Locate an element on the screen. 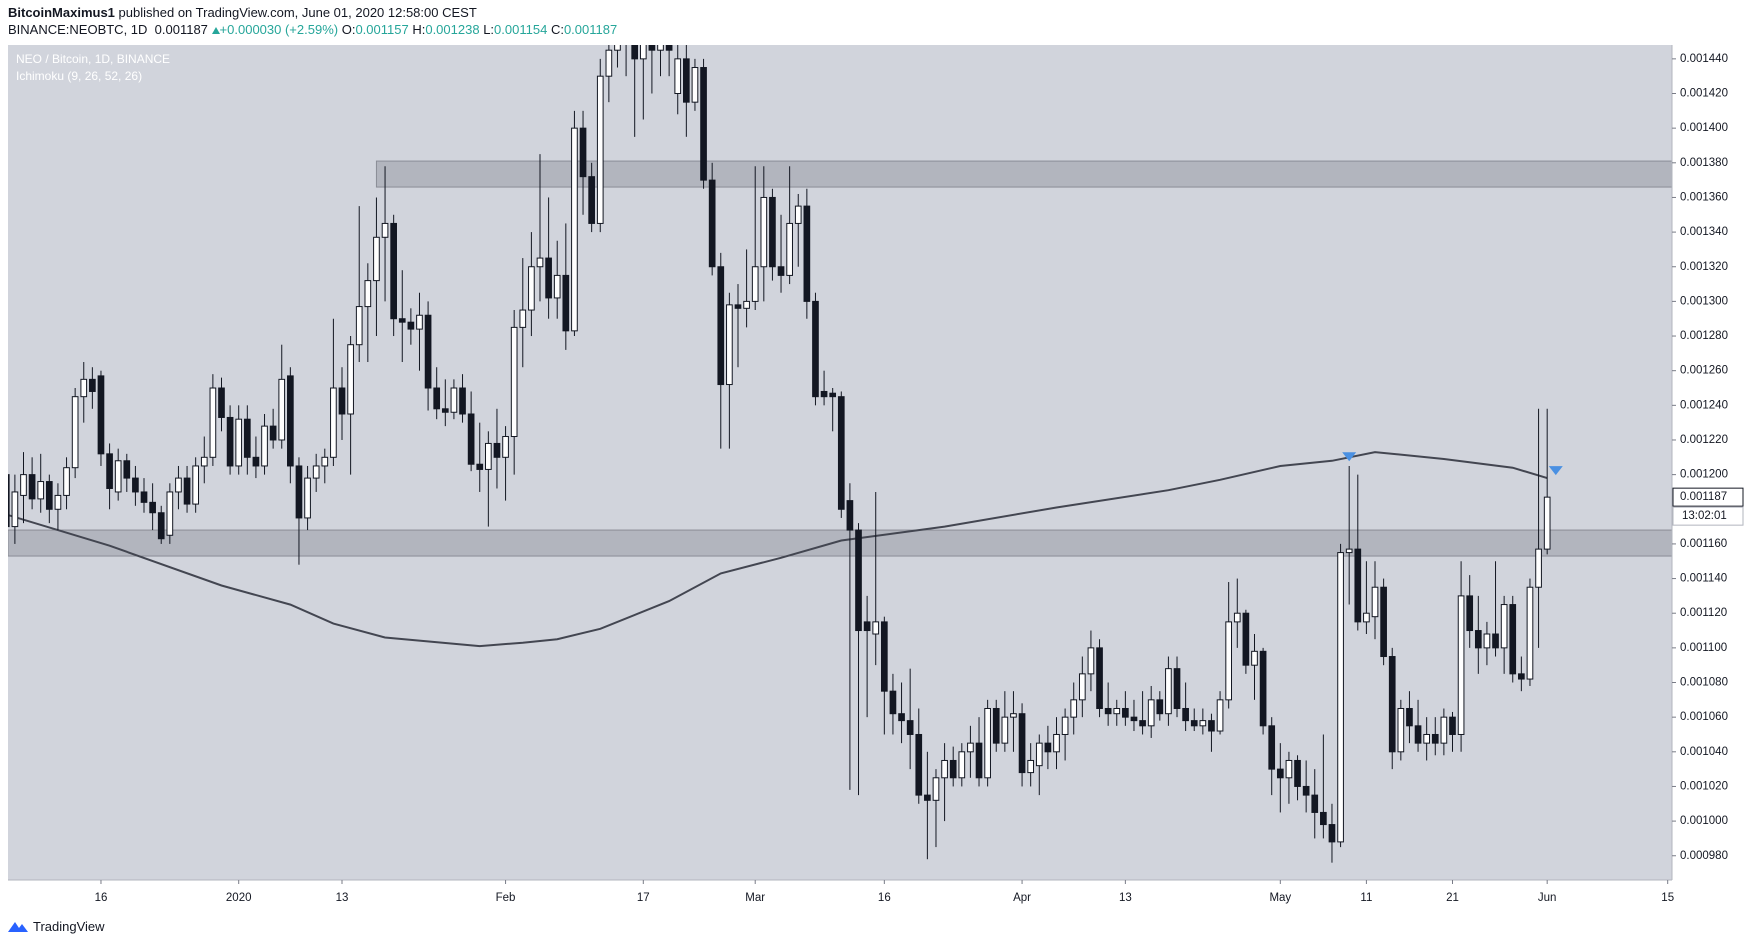  y-tick-label: 0.001380 is located at coordinates (1704, 163).